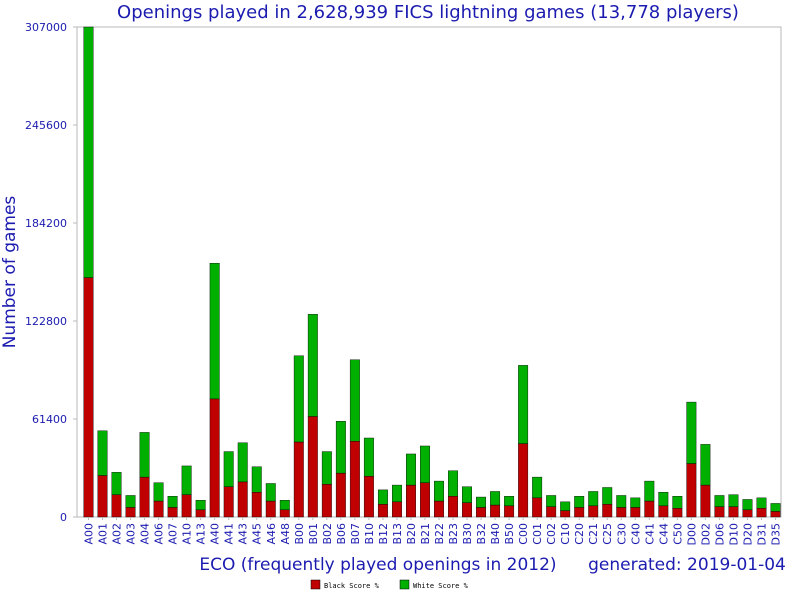 The width and height of the screenshot is (790, 590). Describe the element at coordinates (411, 501) in the screenshot. I see `bar-black-B20` at that location.